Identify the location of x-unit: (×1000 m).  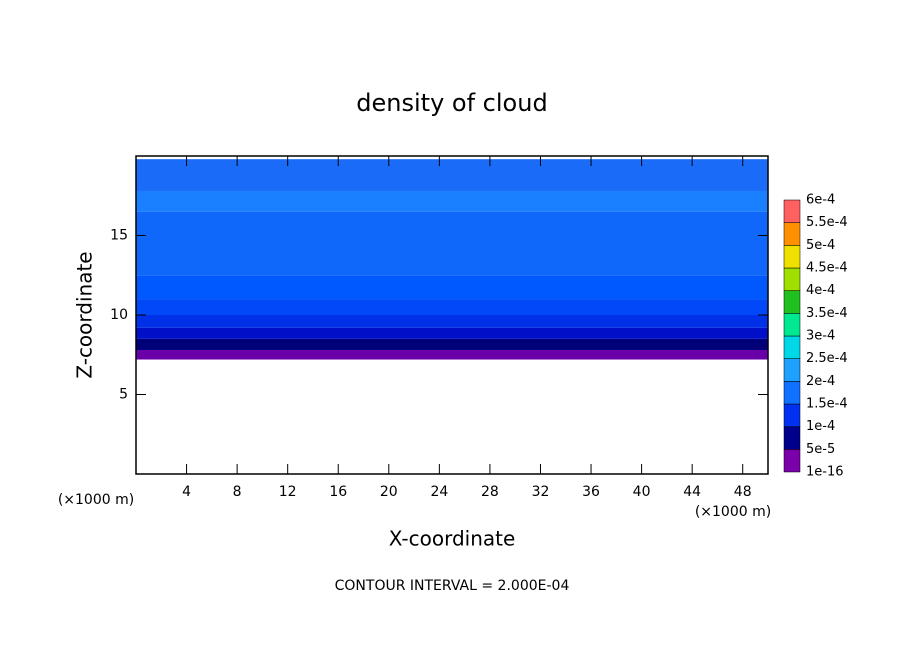
(733, 512).